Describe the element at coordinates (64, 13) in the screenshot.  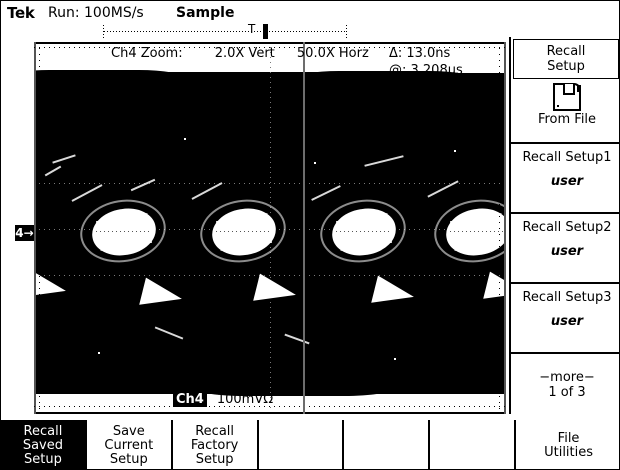
I see `run-label: Run:` at that location.